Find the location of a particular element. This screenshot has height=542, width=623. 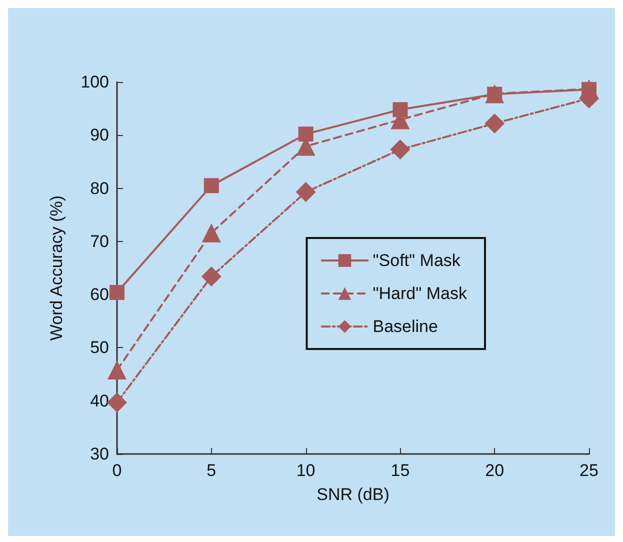

x-tick-label: 15 is located at coordinates (400, 470).